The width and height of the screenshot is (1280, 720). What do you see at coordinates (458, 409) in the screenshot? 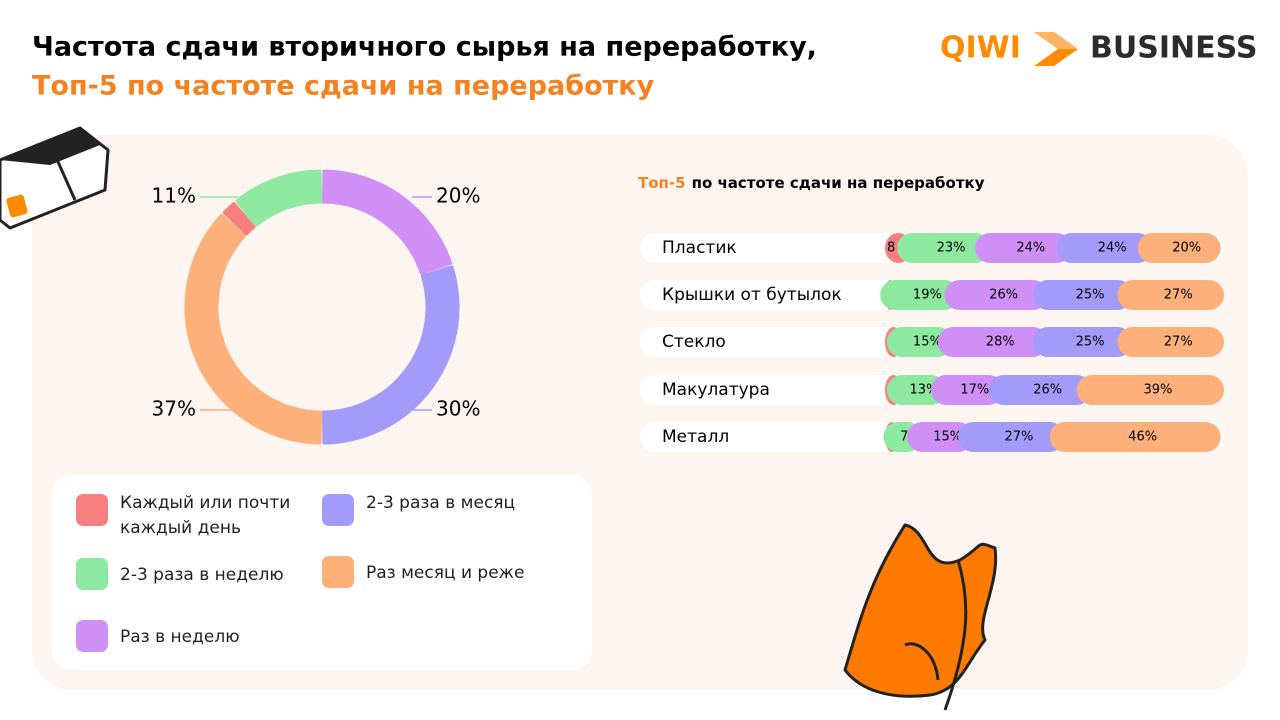
I see `donut-label: 30%` at bounding box center [458, 409].